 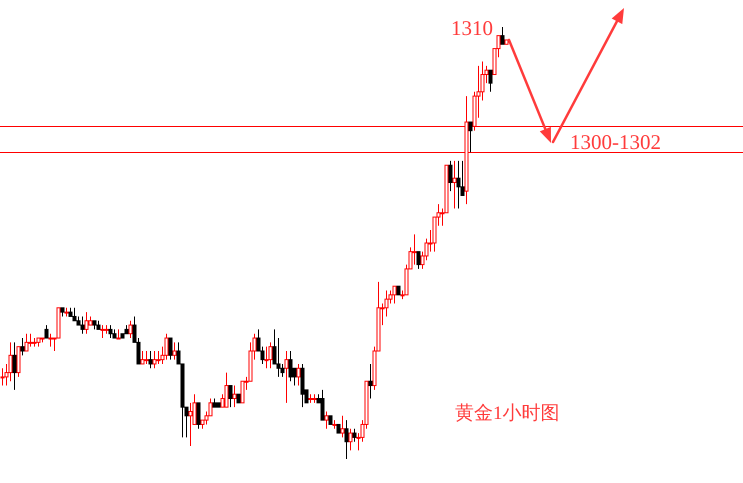 What do you see at coordinates (615, 142) in the screenshot?
I see `text: 1300-1302` at bounding box center [615, 142].